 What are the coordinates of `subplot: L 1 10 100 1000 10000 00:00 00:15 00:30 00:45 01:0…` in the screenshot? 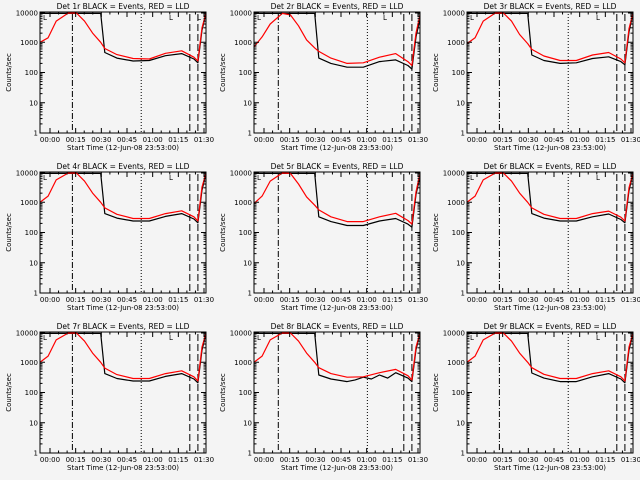 It's located at (323, 397).